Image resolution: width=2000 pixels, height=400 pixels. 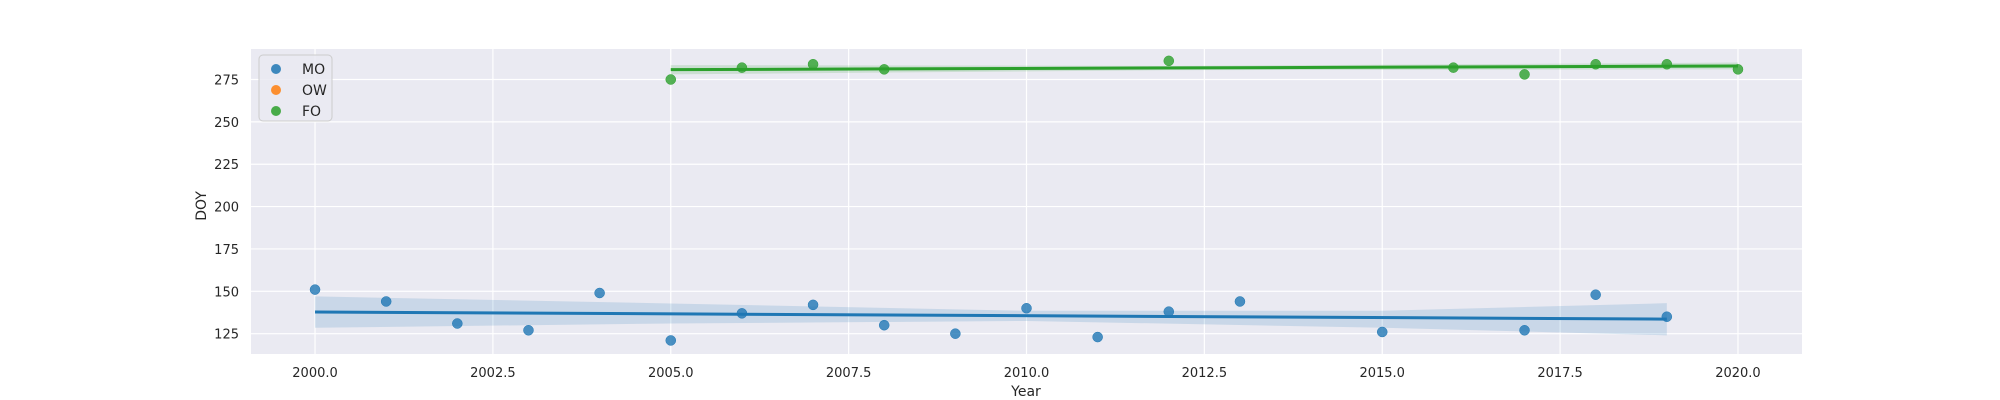 I want to click on regression-line-mo, so click(x=991, y=315).